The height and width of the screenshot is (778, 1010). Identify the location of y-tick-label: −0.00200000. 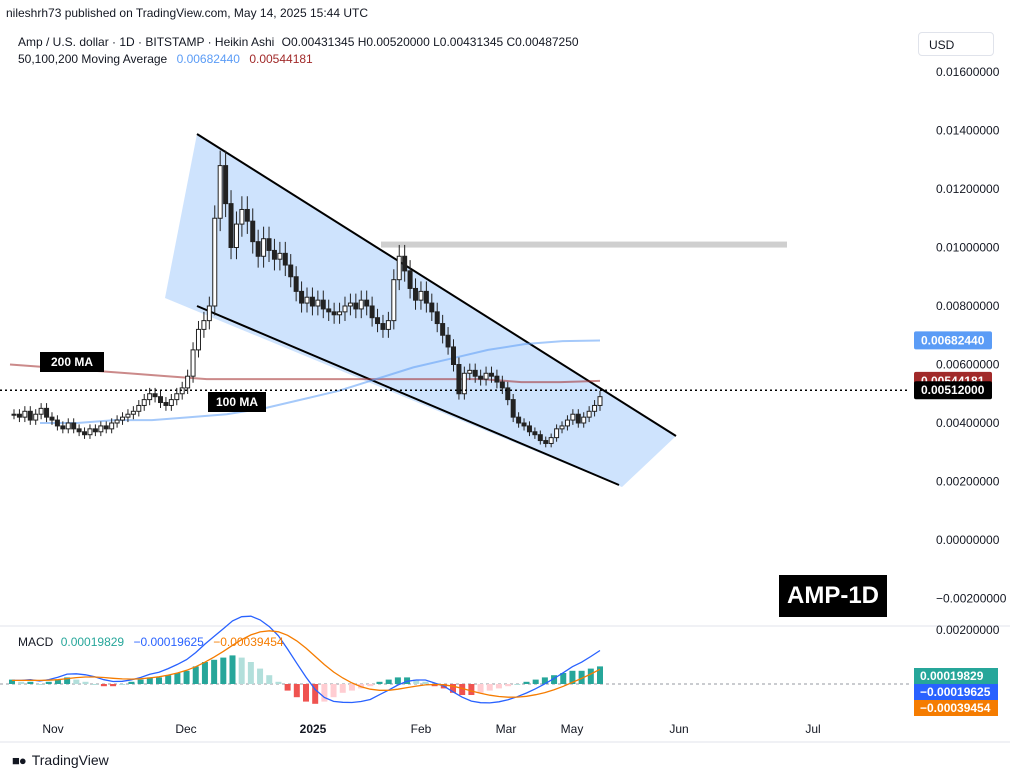
(971, 599).